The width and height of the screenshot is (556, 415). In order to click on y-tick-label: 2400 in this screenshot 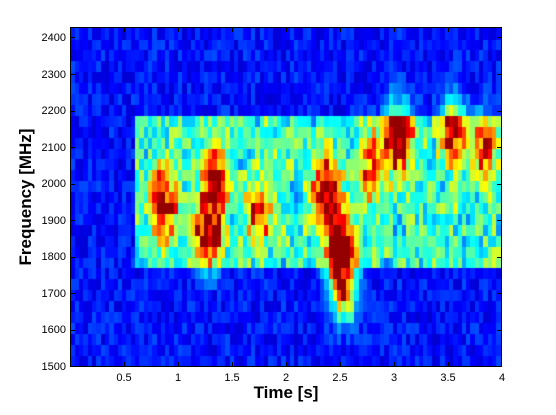, I will do `click(53, 37)`.